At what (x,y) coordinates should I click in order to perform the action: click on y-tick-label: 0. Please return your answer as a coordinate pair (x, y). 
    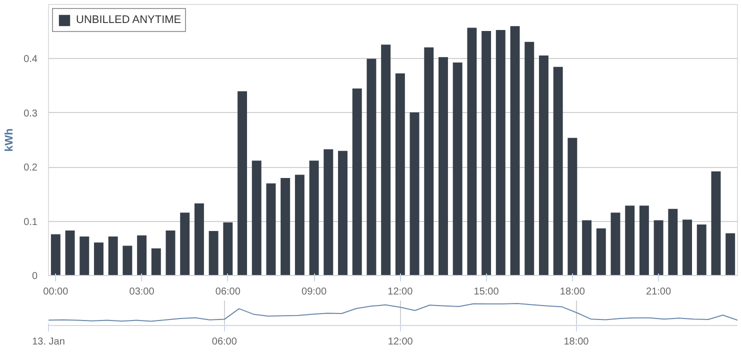
    Looking at the image, I should click on (35, 276).